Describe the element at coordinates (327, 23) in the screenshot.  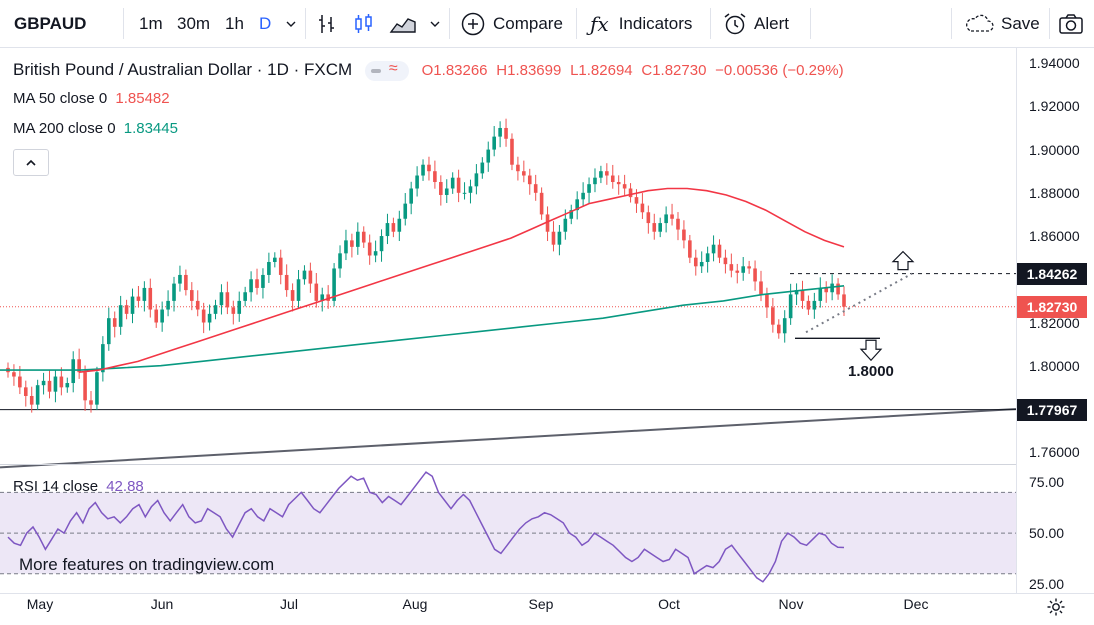
I see `bars-style-button` at that location.